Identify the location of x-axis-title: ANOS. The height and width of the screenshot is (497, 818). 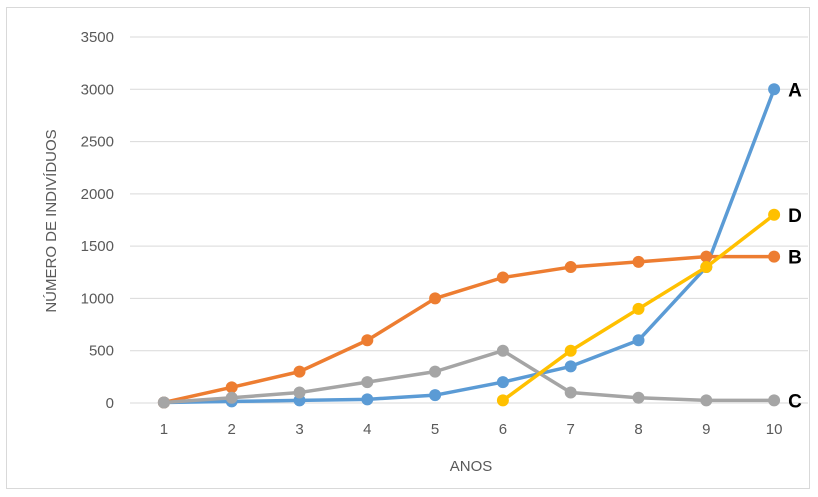
(471, 466).